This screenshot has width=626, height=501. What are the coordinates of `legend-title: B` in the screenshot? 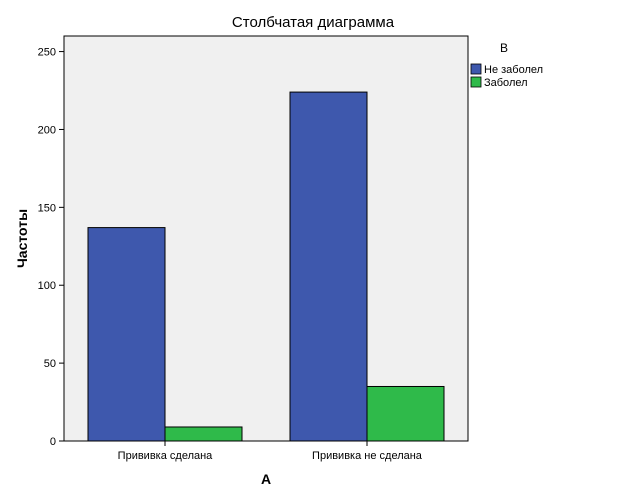 It's located at (504, 48).